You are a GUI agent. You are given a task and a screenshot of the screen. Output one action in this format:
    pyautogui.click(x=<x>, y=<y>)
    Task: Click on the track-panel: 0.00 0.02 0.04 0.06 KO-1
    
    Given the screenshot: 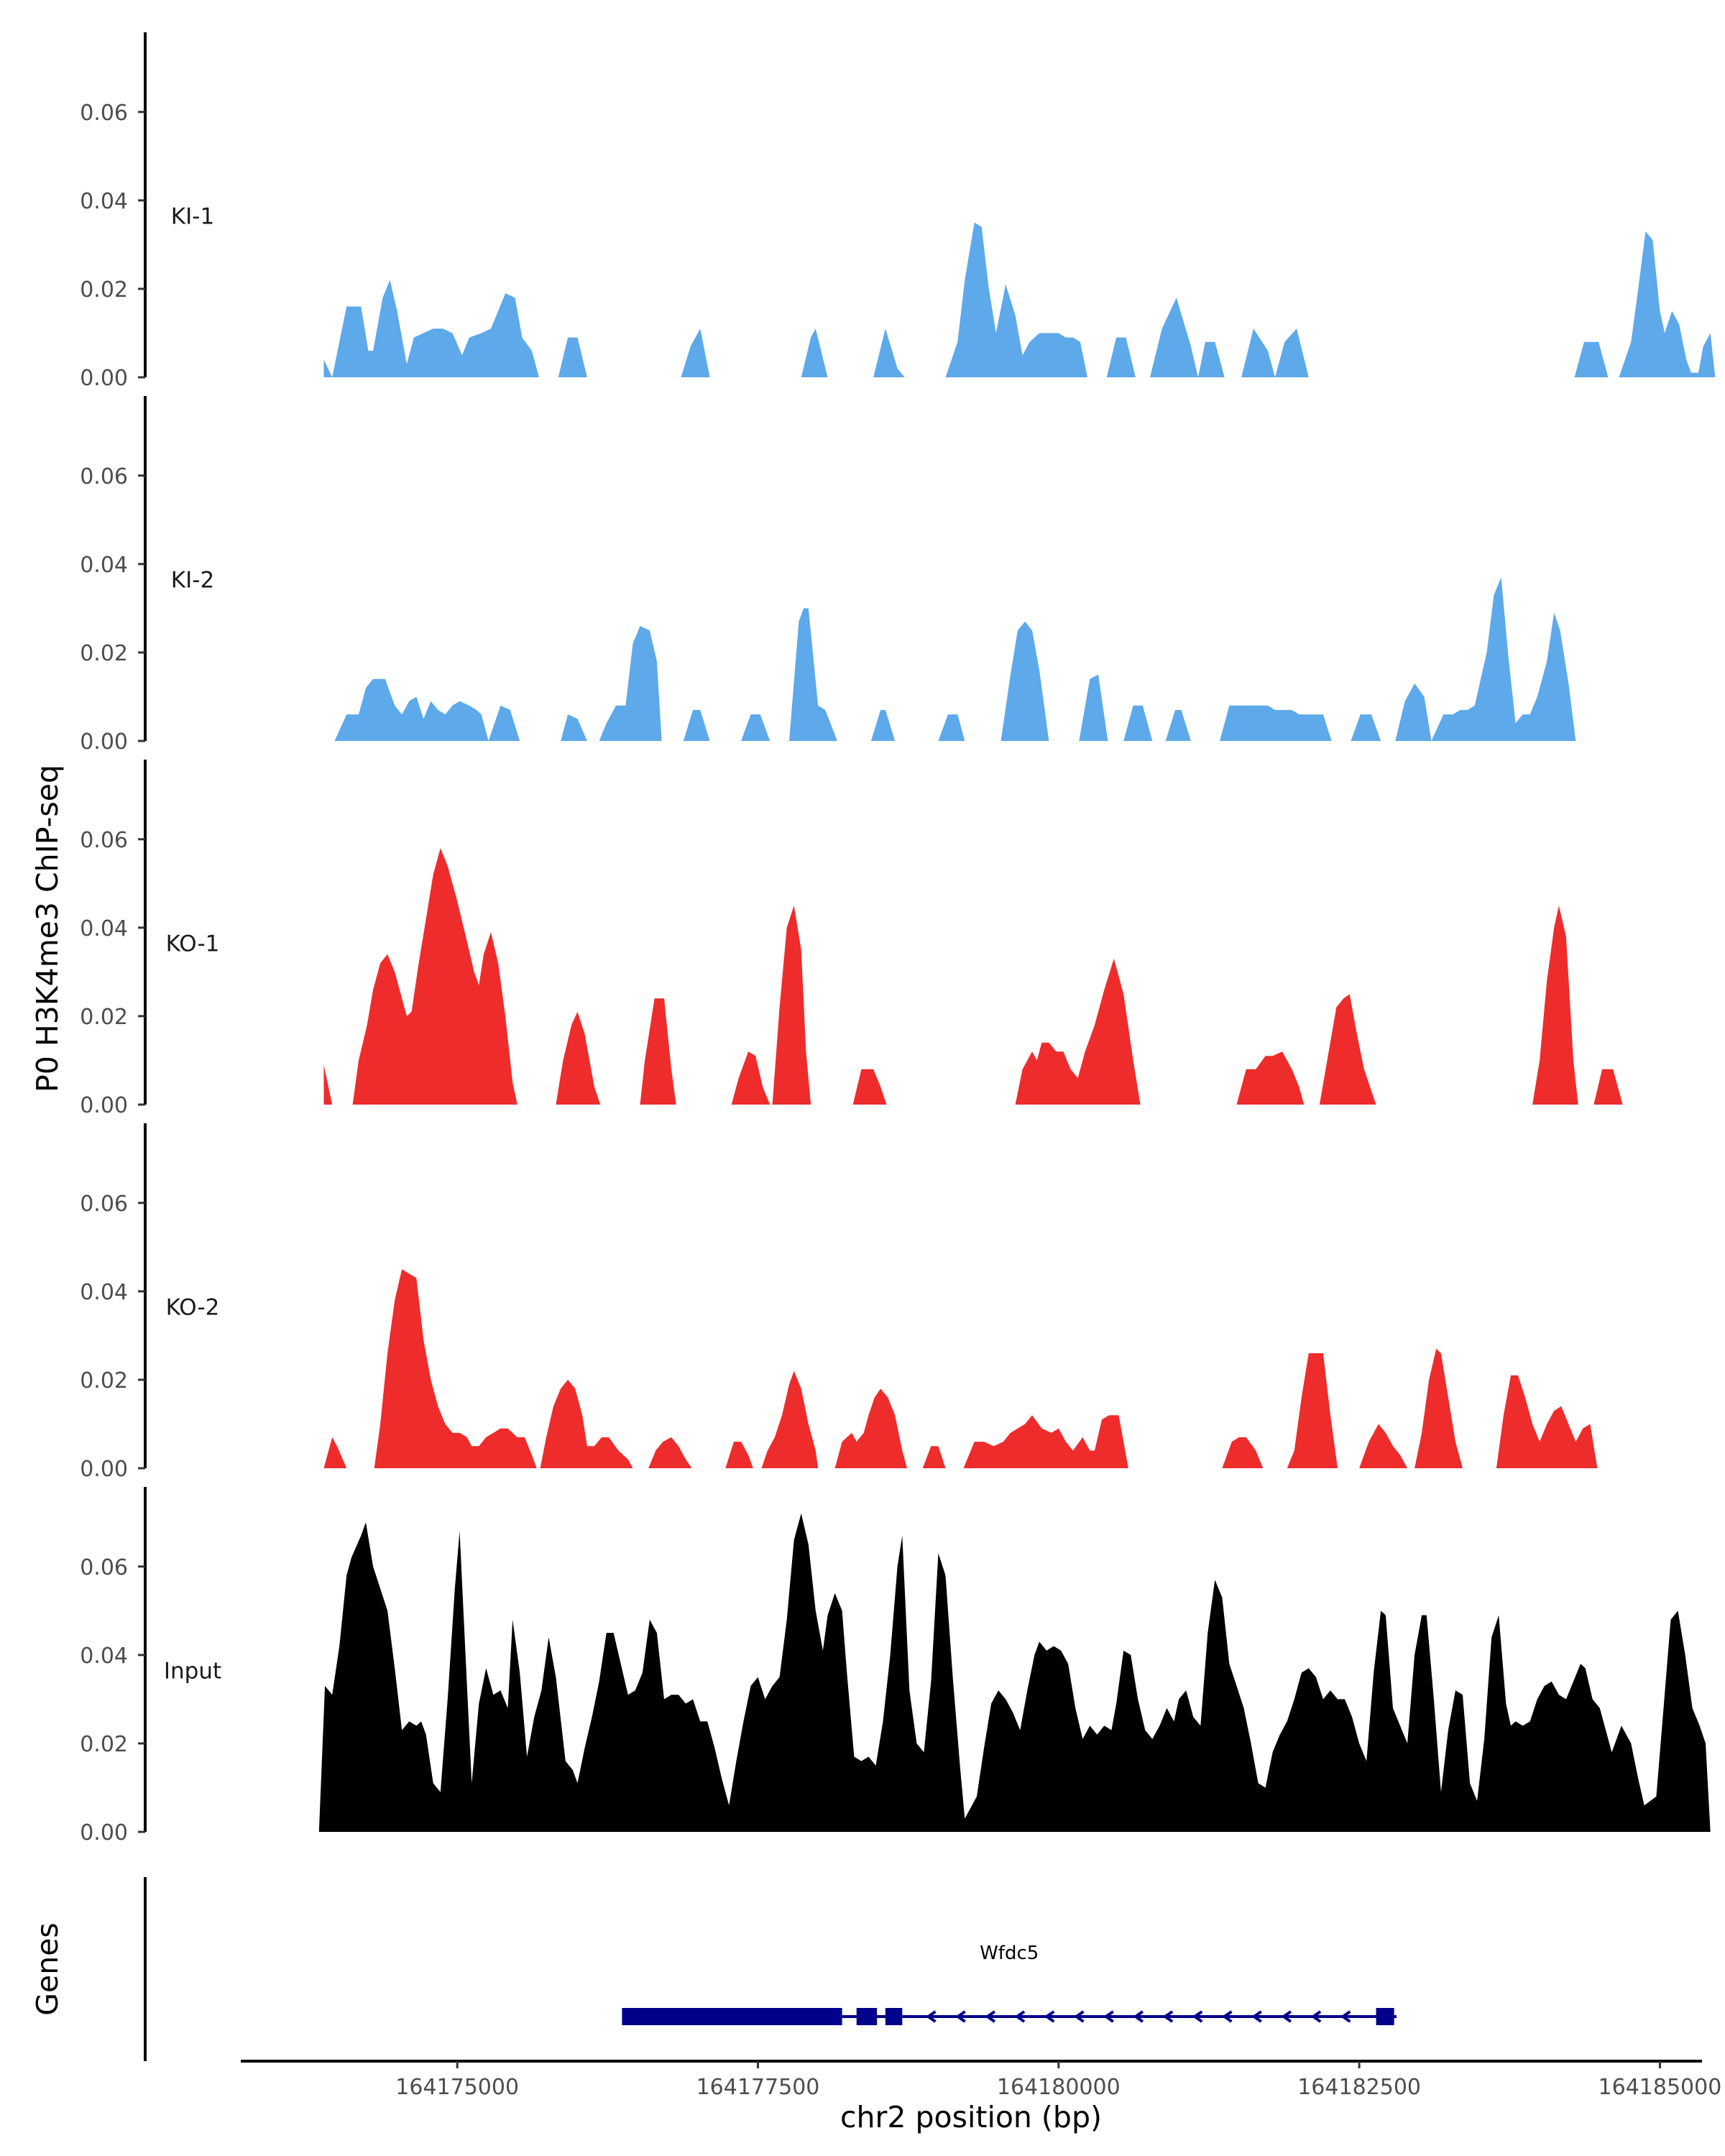 What is the action you would take?
    pyautogui.click(x=851, y=939)
    